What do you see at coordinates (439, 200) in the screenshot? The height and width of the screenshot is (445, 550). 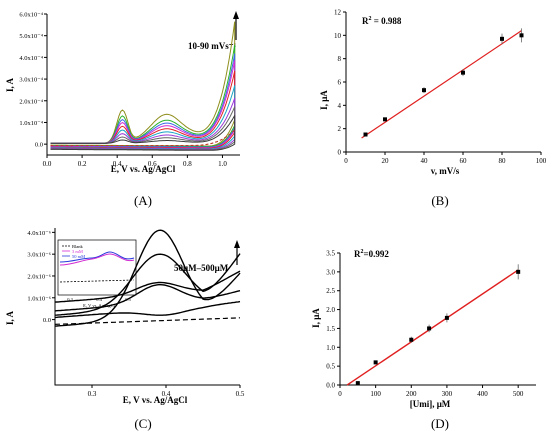 I see `panel-b-label: (B)` at bounding box center [439, 200].